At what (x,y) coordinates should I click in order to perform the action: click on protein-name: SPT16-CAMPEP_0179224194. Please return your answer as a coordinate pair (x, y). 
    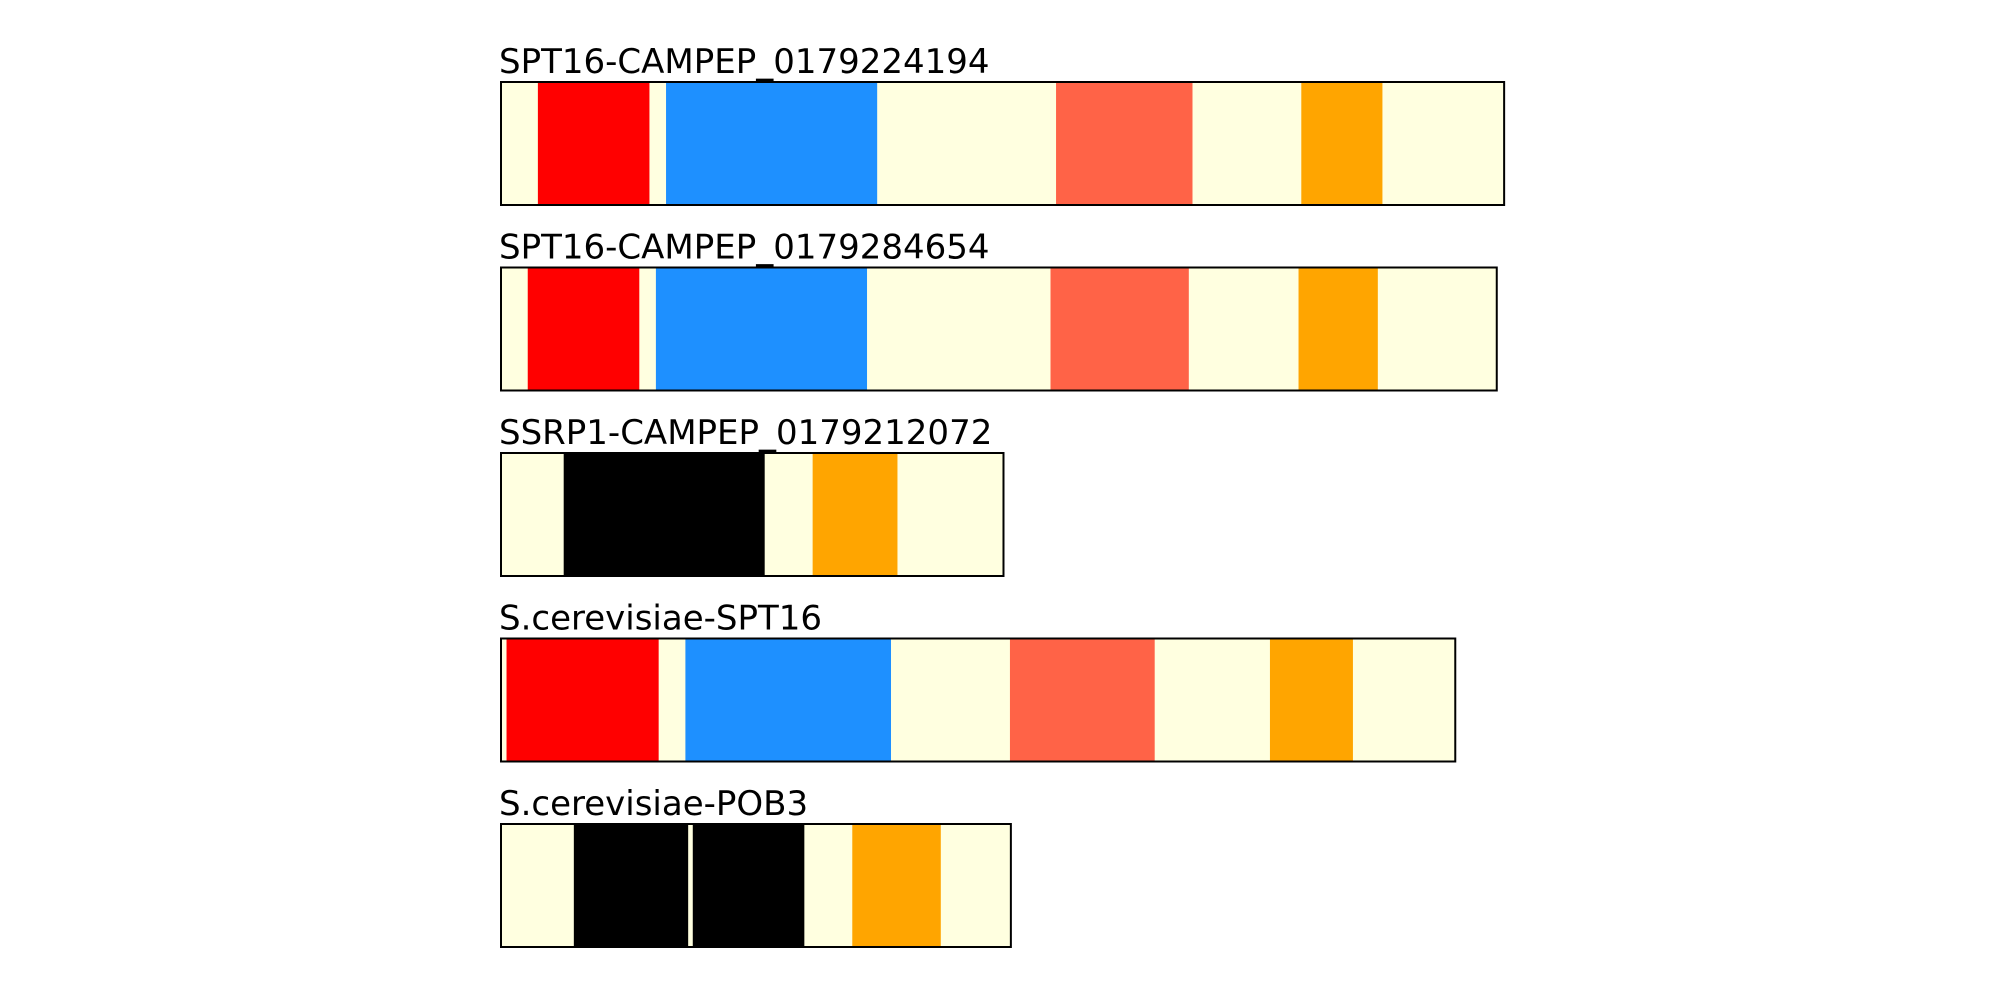
    Looking at the image, I should click on (744, 62).